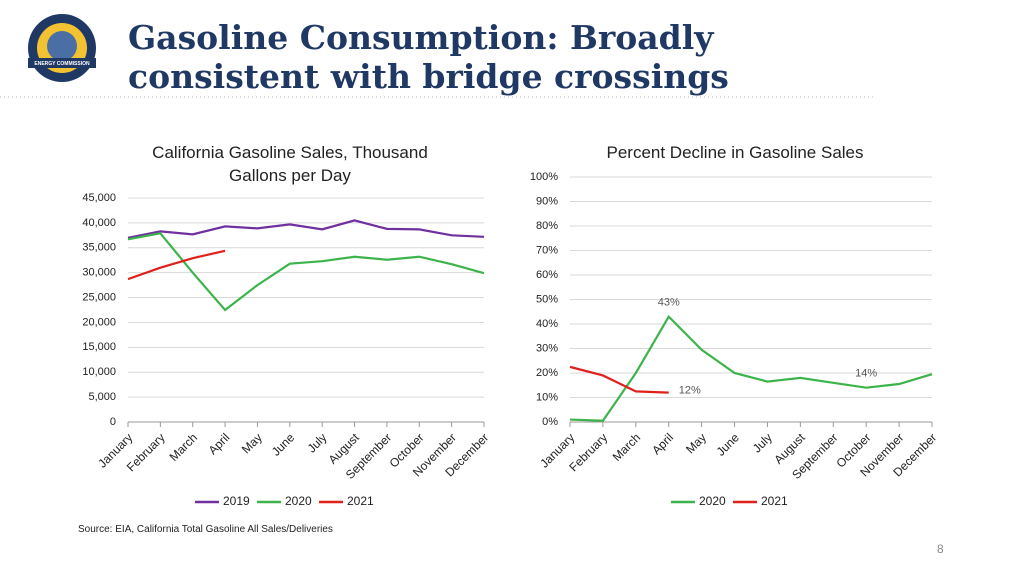  I want to click on data-label: 14%, so click(866, 374).